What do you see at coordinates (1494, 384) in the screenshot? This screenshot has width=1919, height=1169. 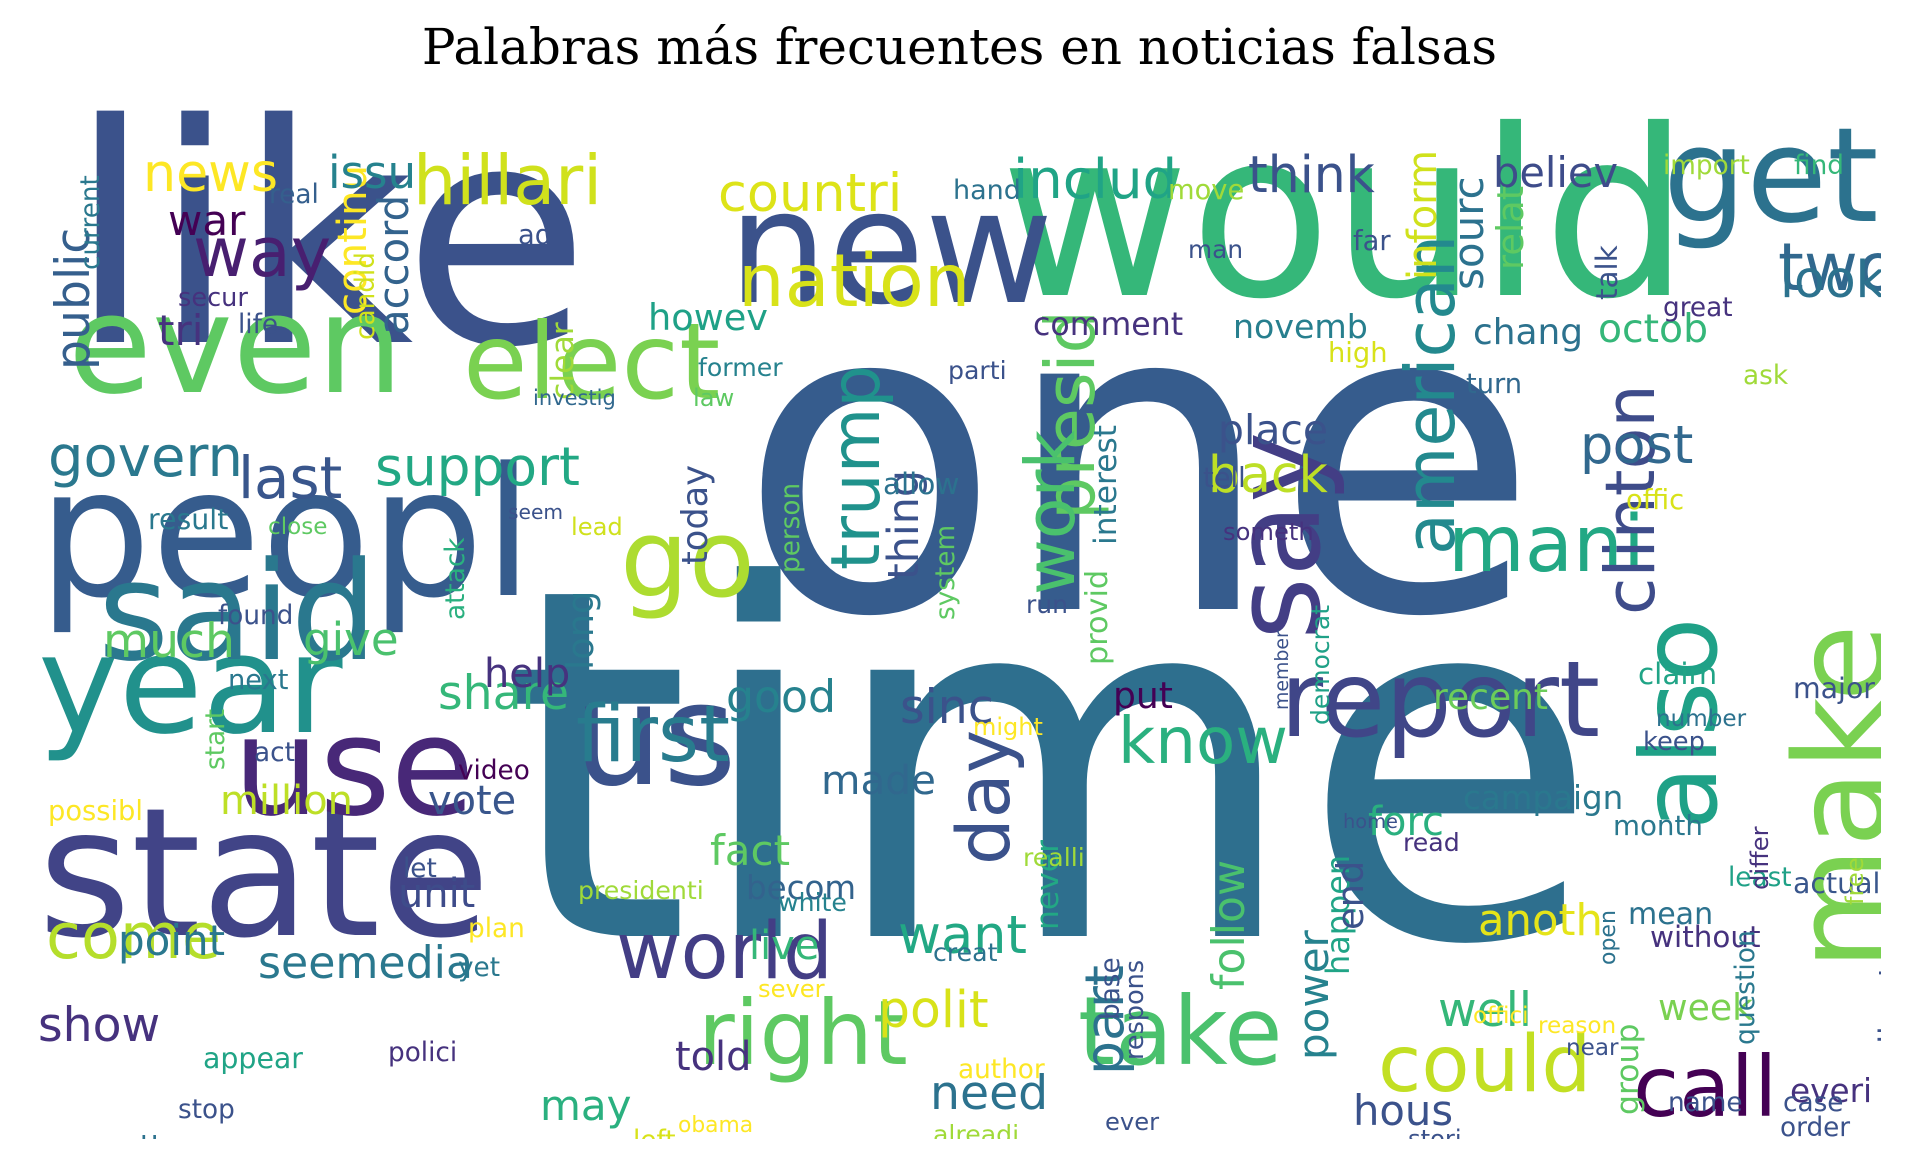 I see `word-turn: turn` at bounding box center [1494, 384].